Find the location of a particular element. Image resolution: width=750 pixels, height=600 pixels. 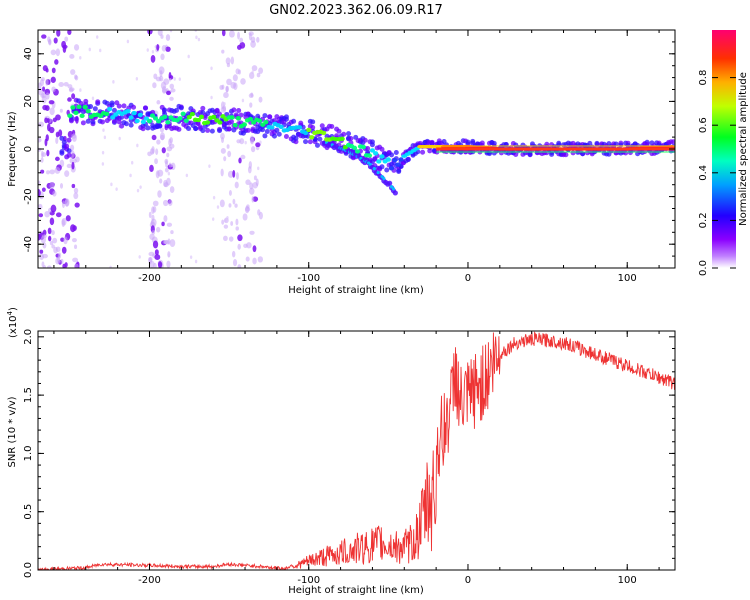

spectrogram-ylabel: Frequency (Hz) is located at coordinates (12, 149).